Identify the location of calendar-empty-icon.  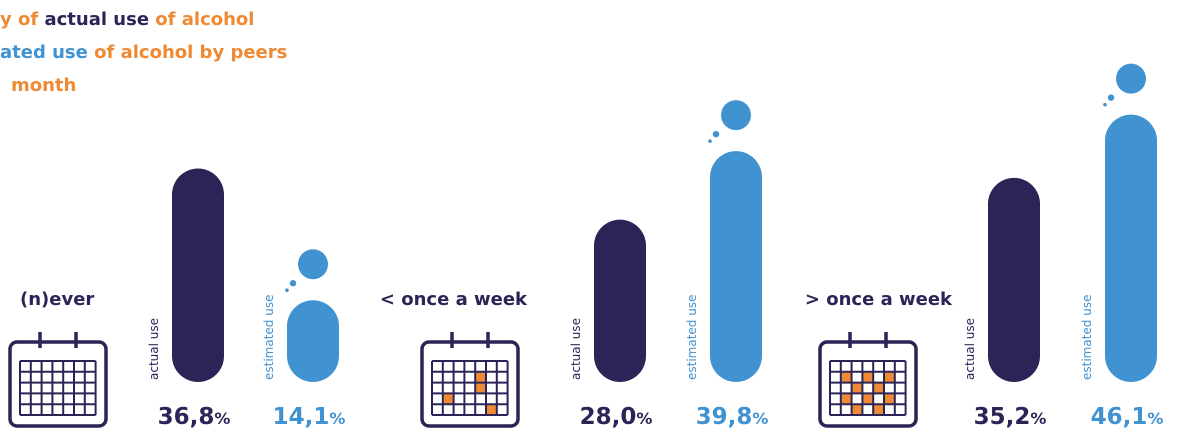
(58, 380).